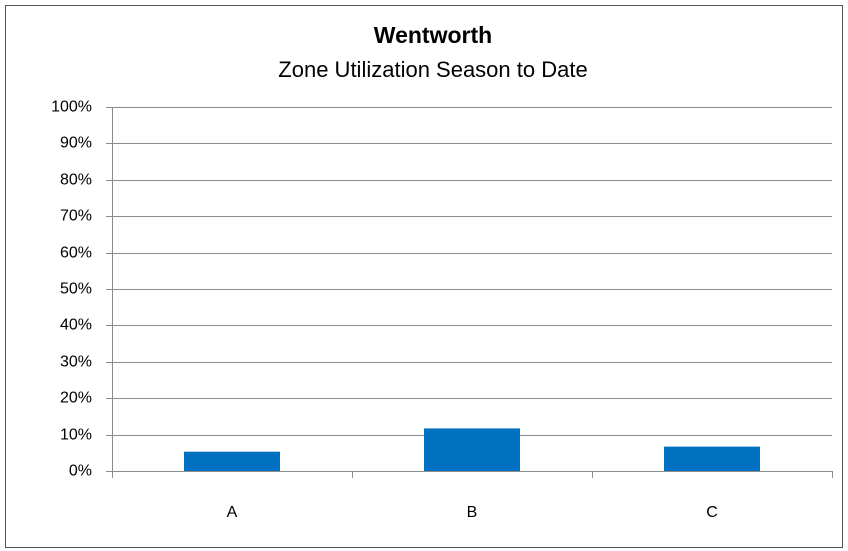 The image size is (848, 551). I want to click on y-tick-label: 40%, so click(76, 325).